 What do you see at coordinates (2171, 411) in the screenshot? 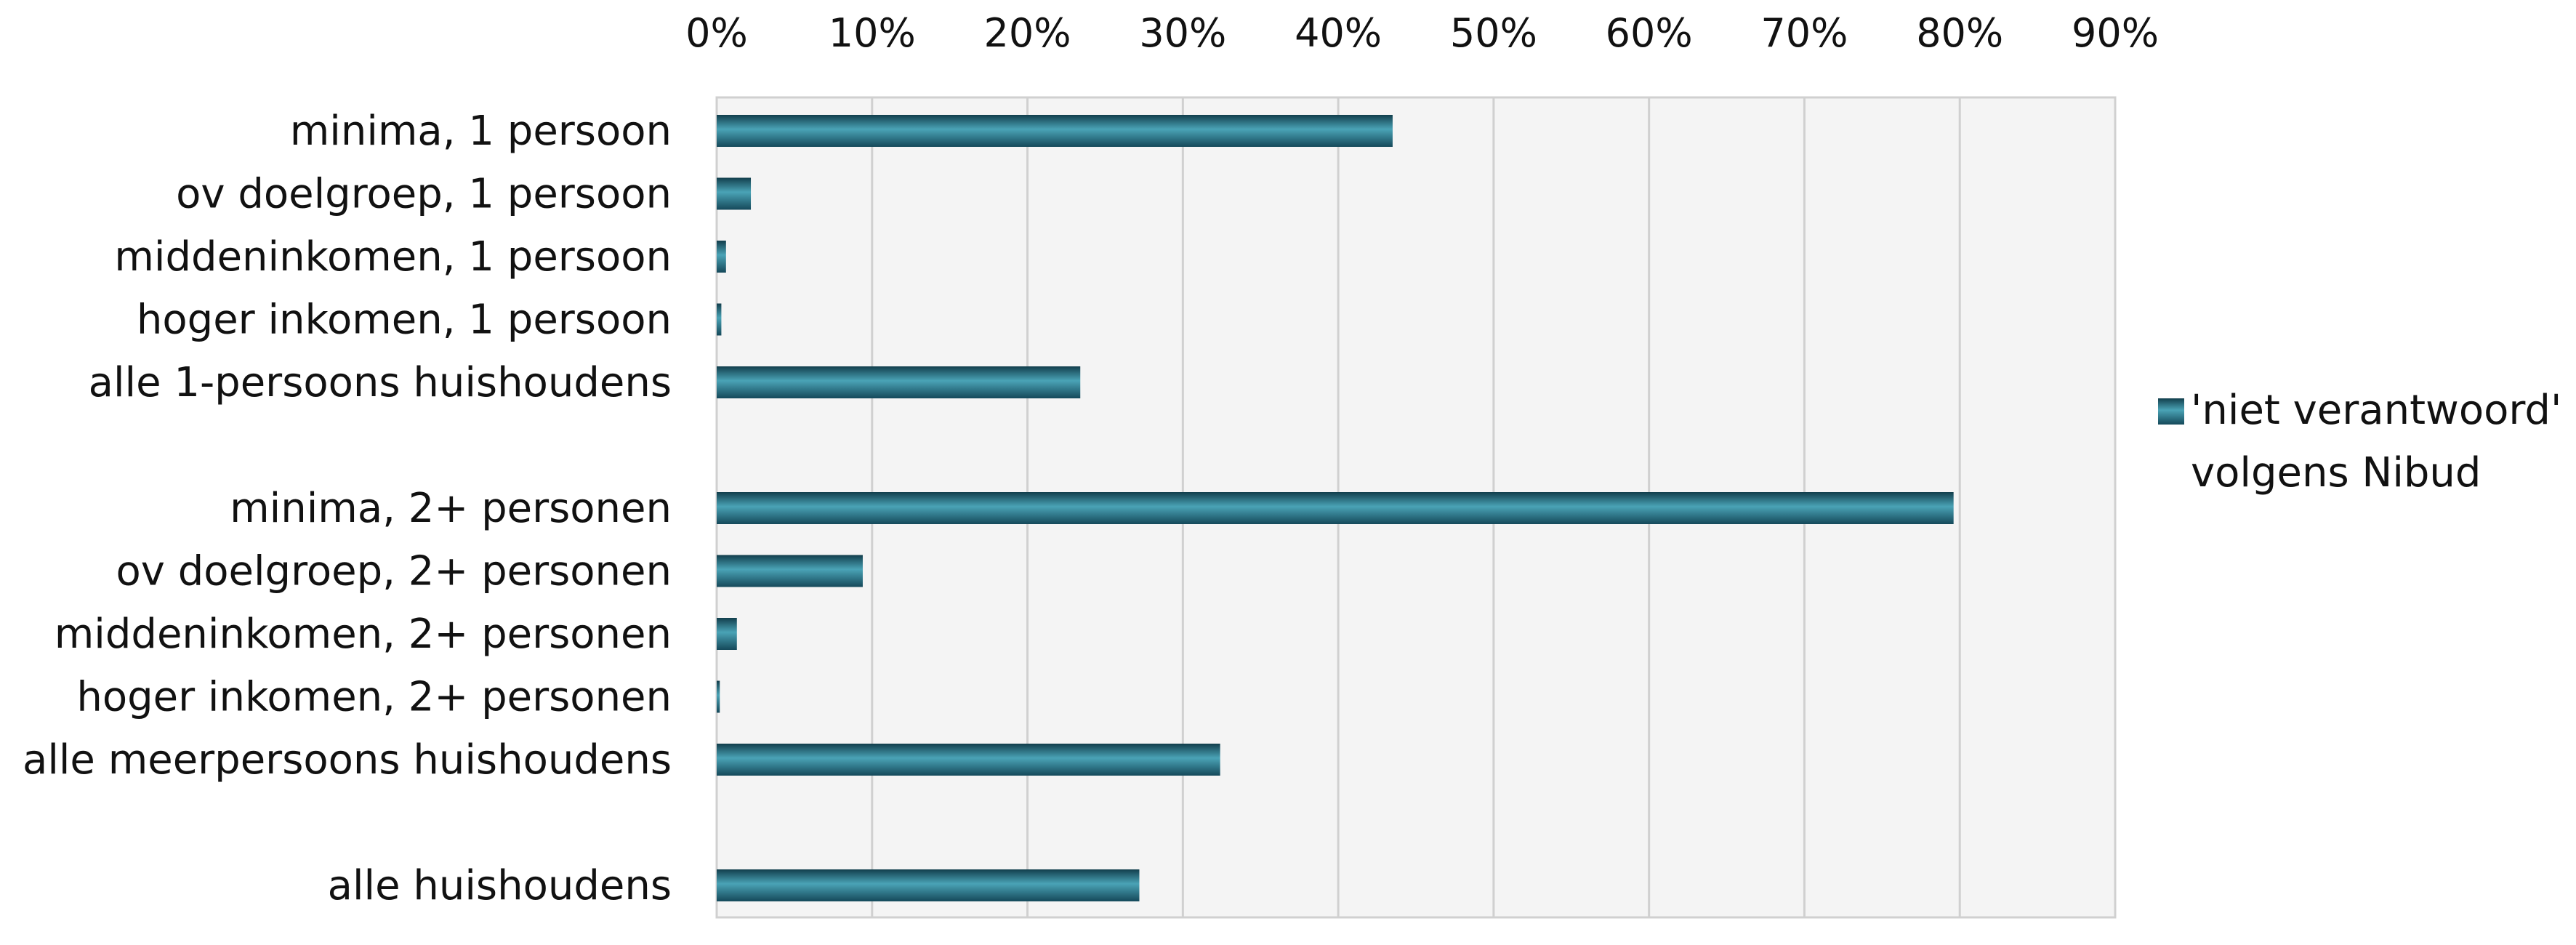
I see `legend-swatch` at bounding box center [2171, 411].